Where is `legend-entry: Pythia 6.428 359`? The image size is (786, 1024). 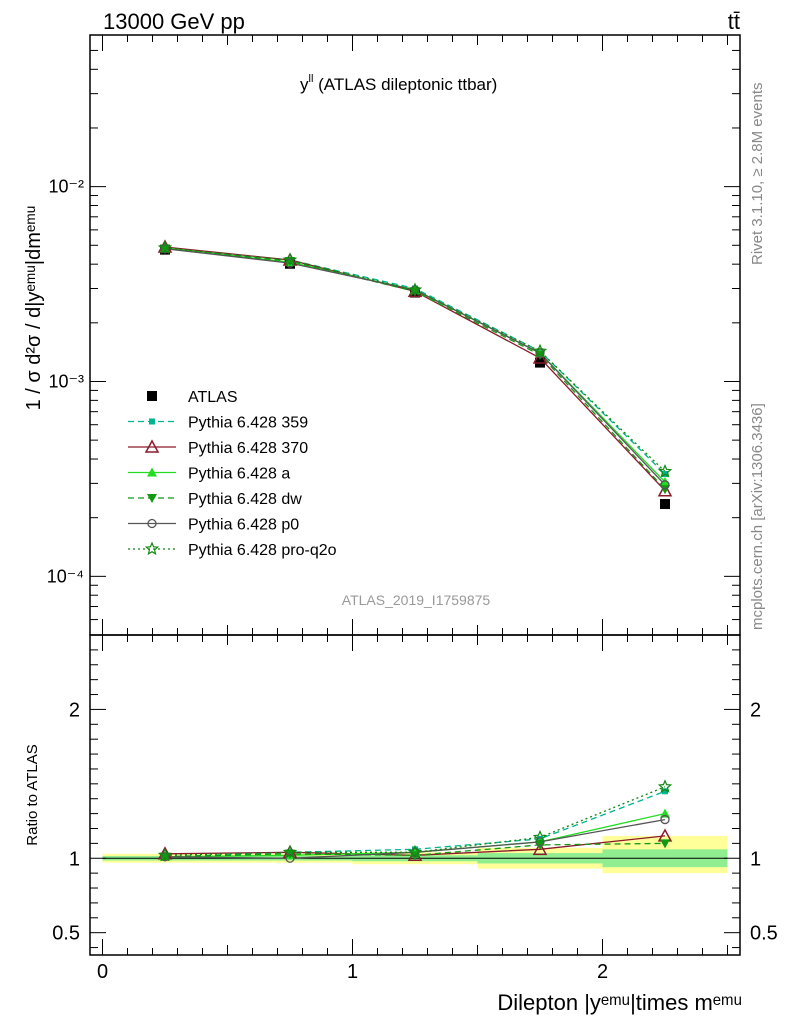
legend-entry: Pythia 6.428 359 is located at coordinates (248, 423).